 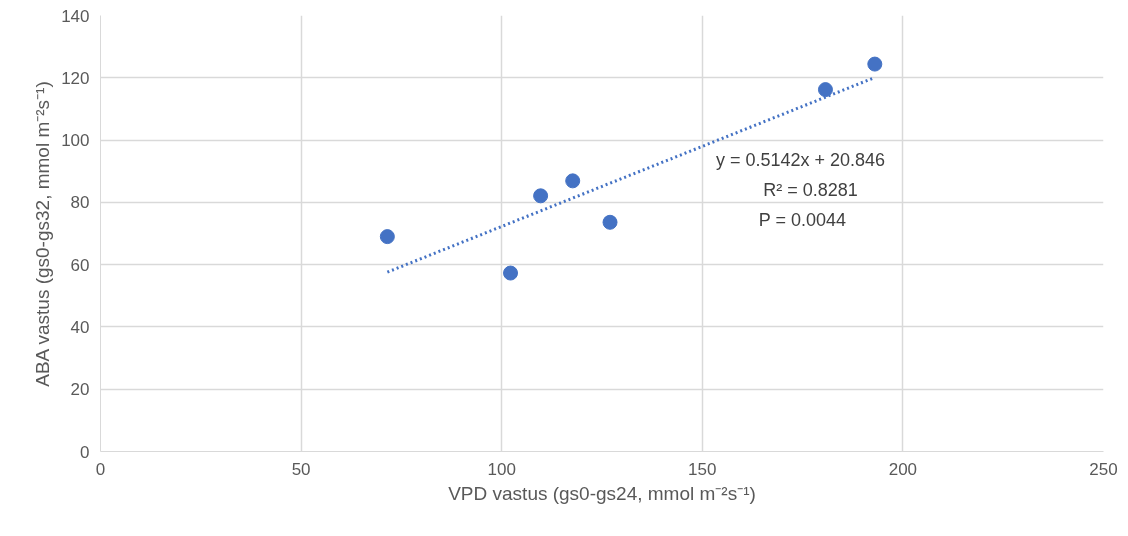 I want to click on x-axis-title: VPD vastus (gs0-gs24, mmol m⁻²s⁻¹), so click(x=602, y=493).